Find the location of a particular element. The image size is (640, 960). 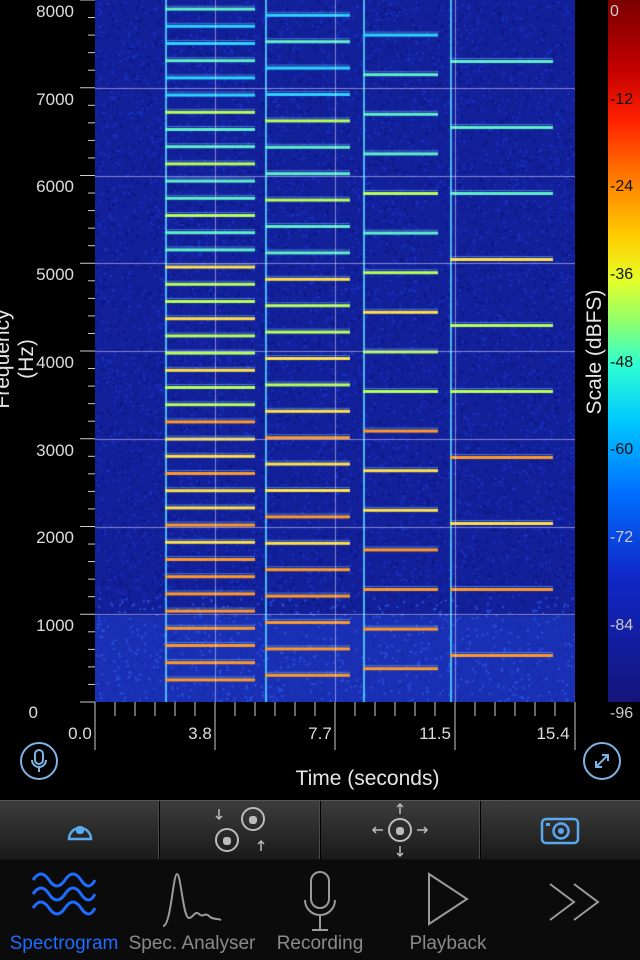

microphone-button is located at coordinates (39, 761).